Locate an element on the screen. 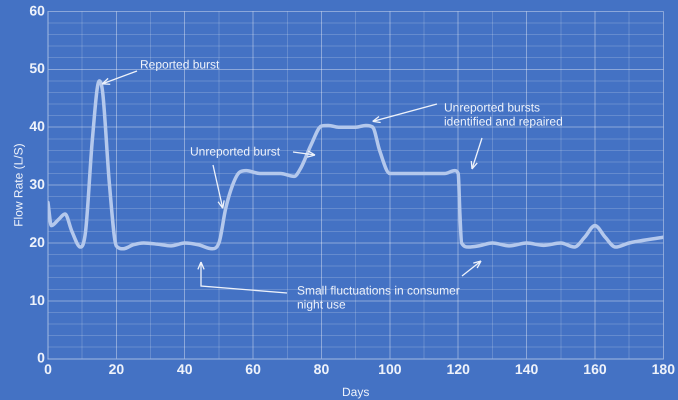 The width and height of the screenshot is (678, 400). y-tick-label: 40 is located at coordinates (37, 126).